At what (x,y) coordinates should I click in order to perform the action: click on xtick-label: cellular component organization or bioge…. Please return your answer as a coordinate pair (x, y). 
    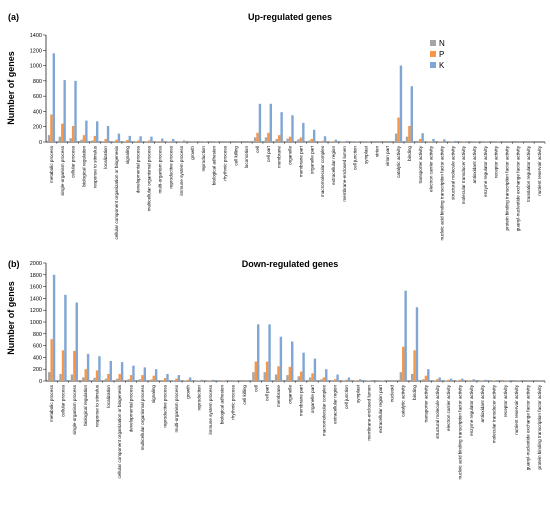
    Looking at the image, I should click on (116, 192).